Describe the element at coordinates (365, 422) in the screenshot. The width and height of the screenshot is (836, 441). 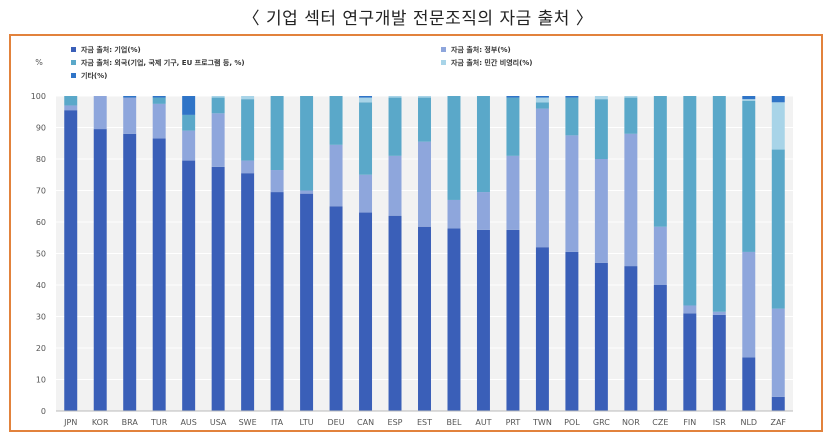
I see `x-tick-label: CAN` at that location.